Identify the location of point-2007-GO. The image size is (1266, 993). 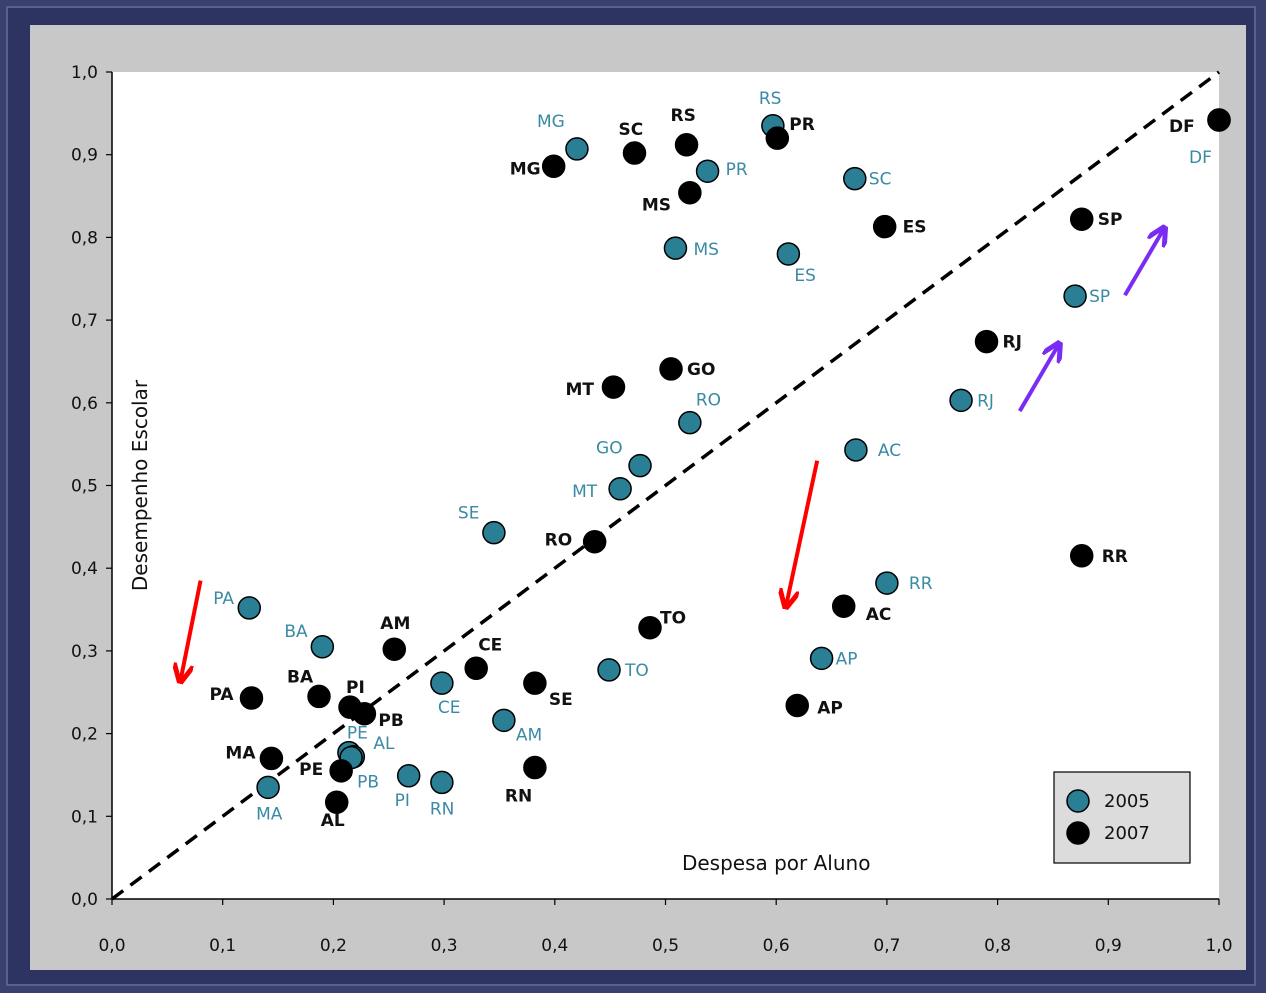
(671, 369).